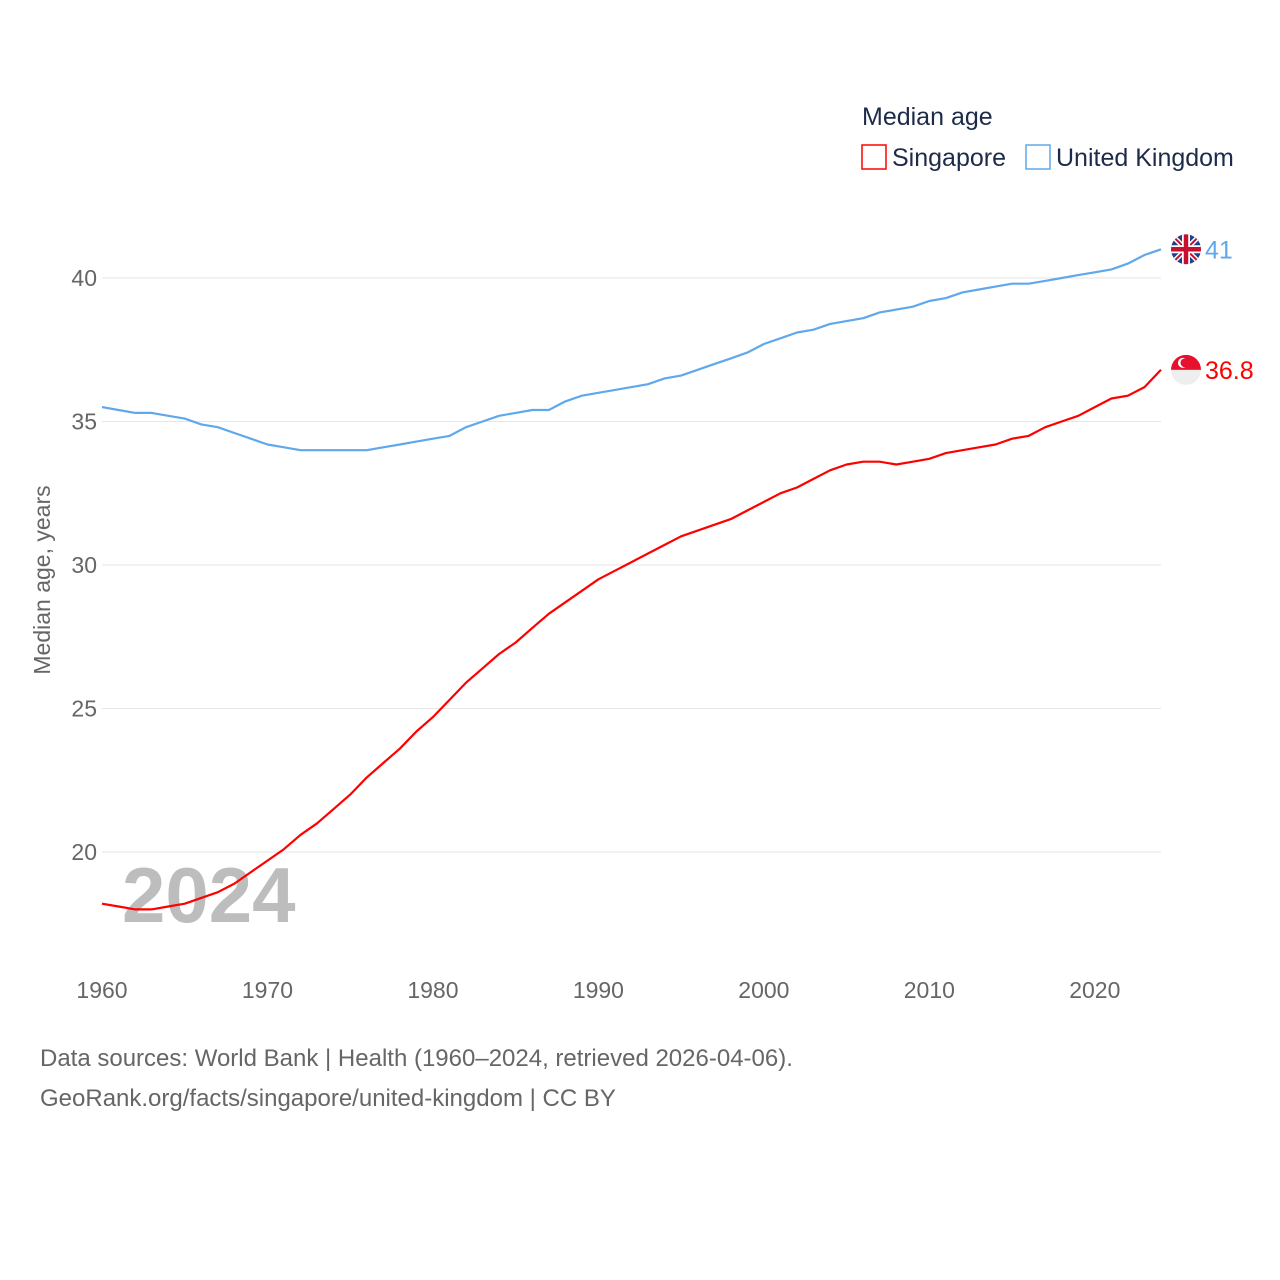  I want to click on y-tick-label: 30, so click(84, 565).